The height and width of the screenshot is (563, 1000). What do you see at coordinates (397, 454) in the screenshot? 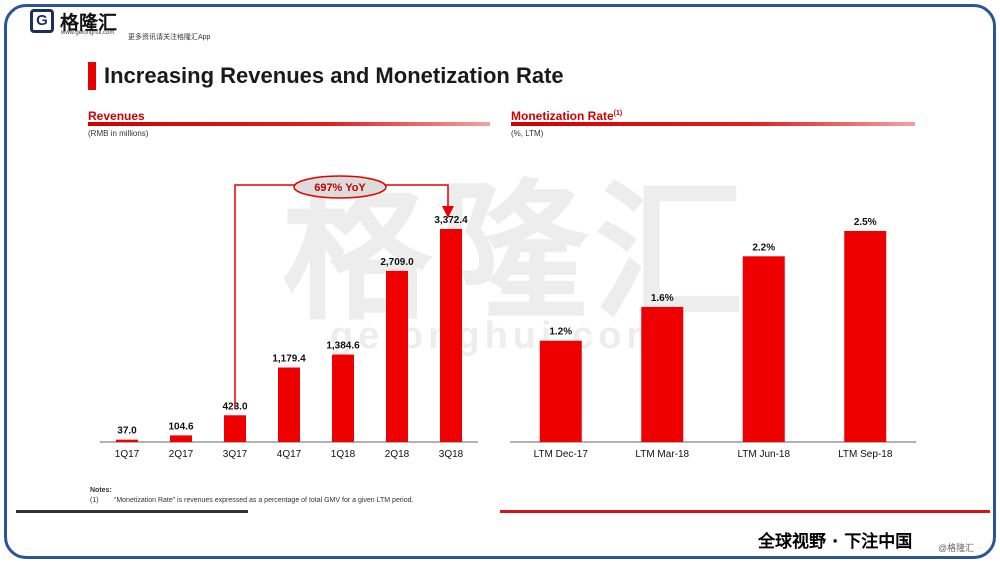
I see `chart-0-category-label: 2Q18` at bounding box center [397, 454].